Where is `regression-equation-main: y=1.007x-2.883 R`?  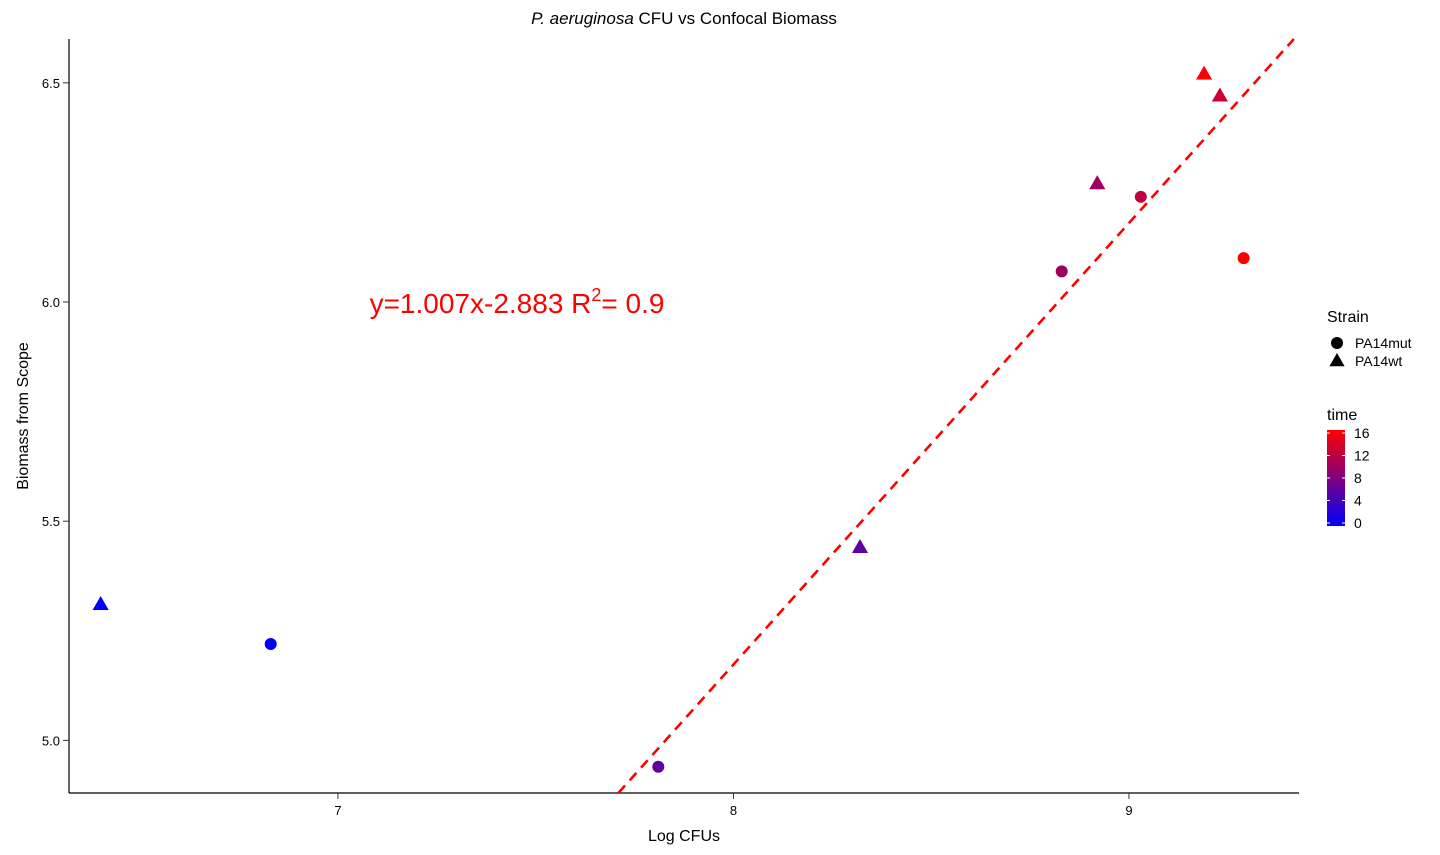 regression-equation-main: y=1.007x-2.883 R is located at coordinates (481, 303).